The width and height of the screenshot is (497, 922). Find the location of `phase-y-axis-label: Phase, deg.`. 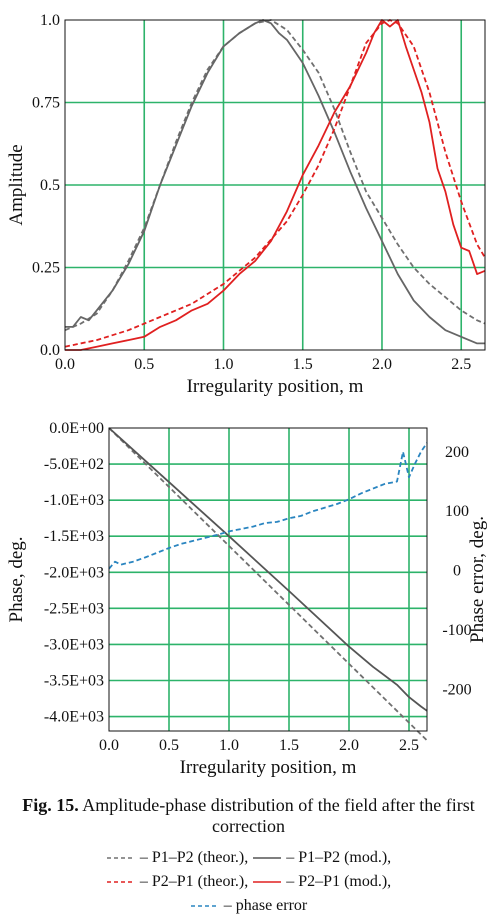

phase-y-axis-label: Phase, deg. is located at coordinates (16, 579).